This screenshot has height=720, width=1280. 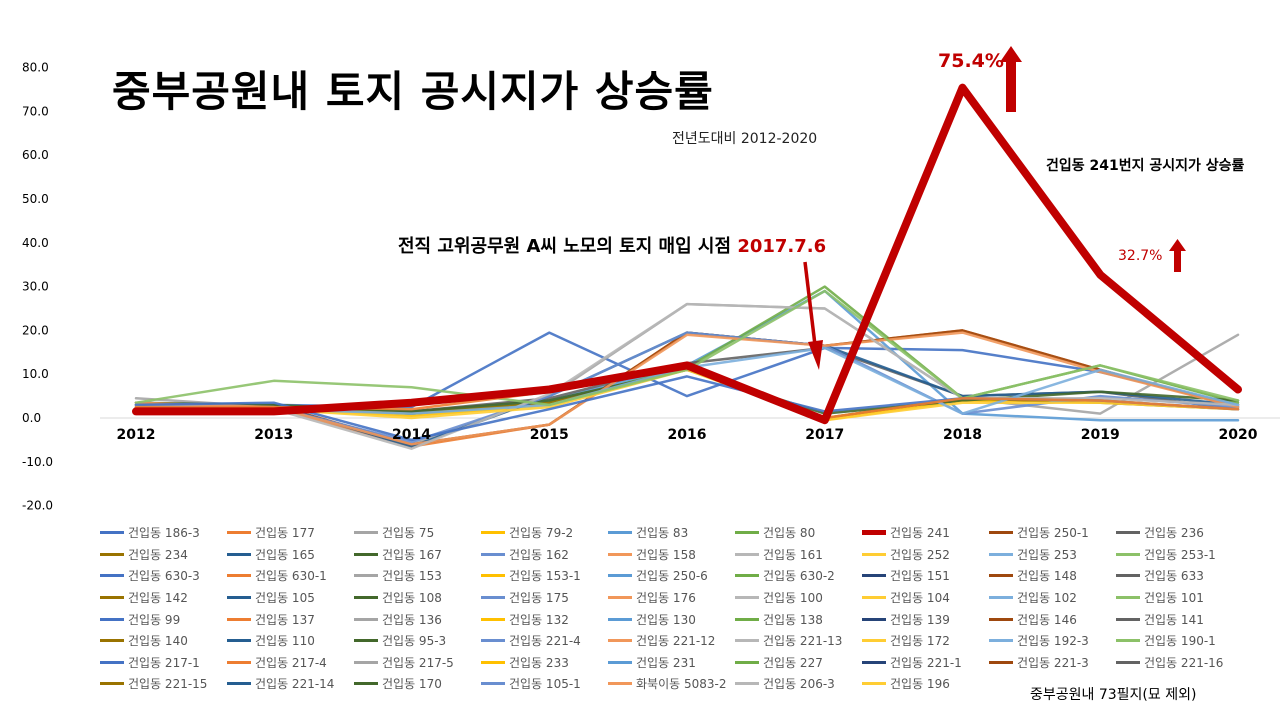 I want to click on legend-item: 건입동 170, so click(x=417, y=684).